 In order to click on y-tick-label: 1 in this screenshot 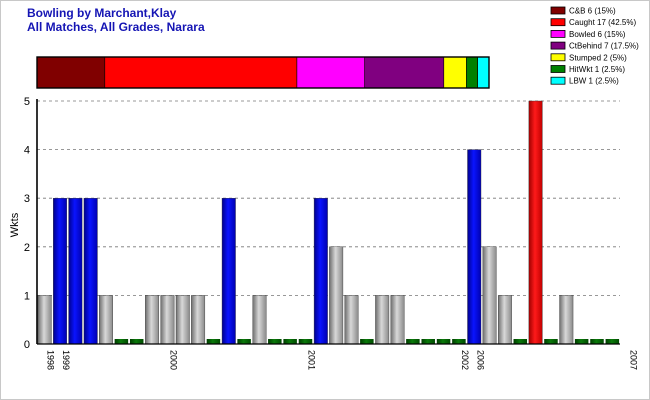, I will do `click(27, 296)`.